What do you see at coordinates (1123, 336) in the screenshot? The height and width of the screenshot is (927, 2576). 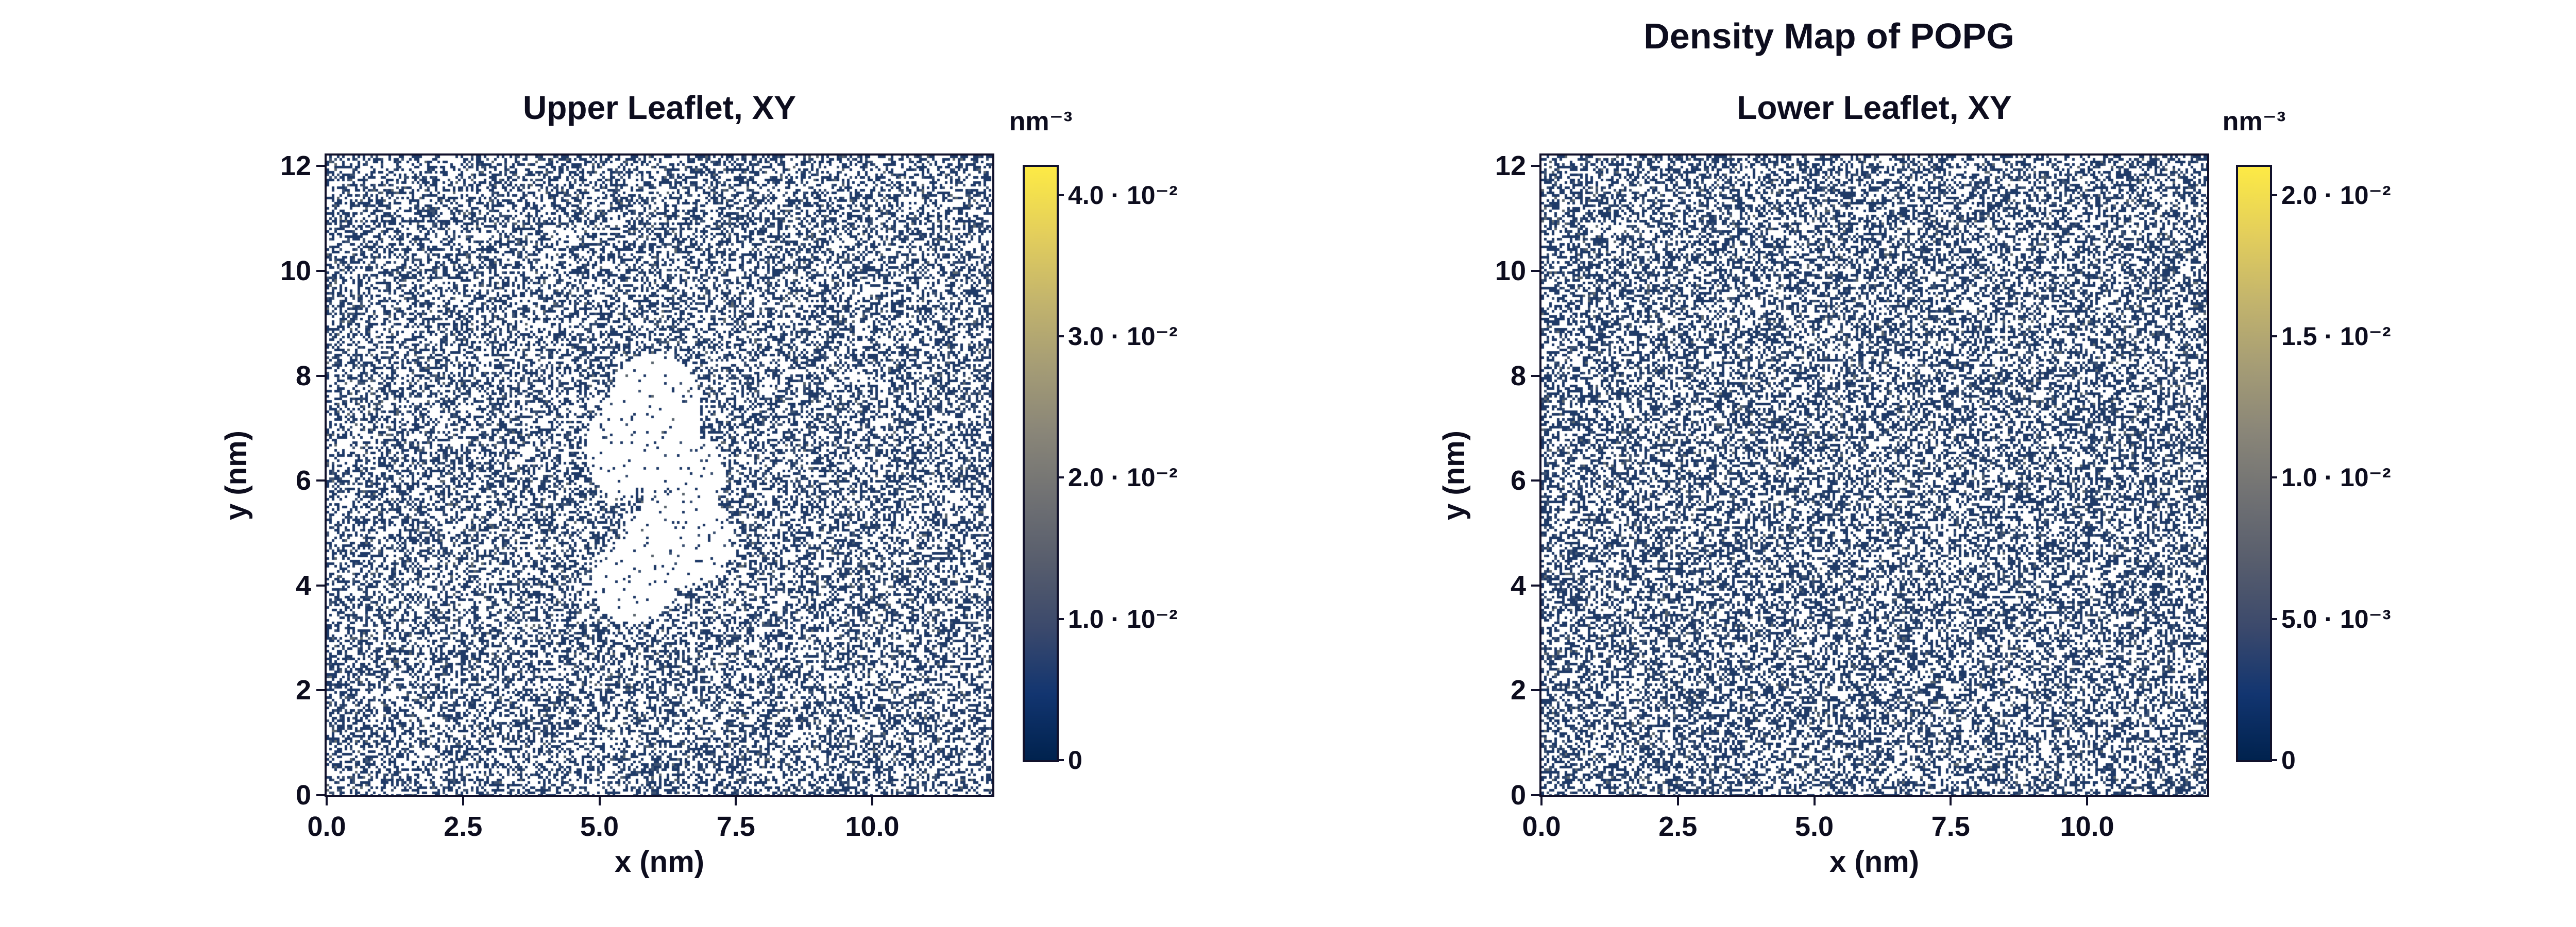 I see `colorbar-tick-label: 3.0 · 10⁻²` at bounding box center [1123, 336].